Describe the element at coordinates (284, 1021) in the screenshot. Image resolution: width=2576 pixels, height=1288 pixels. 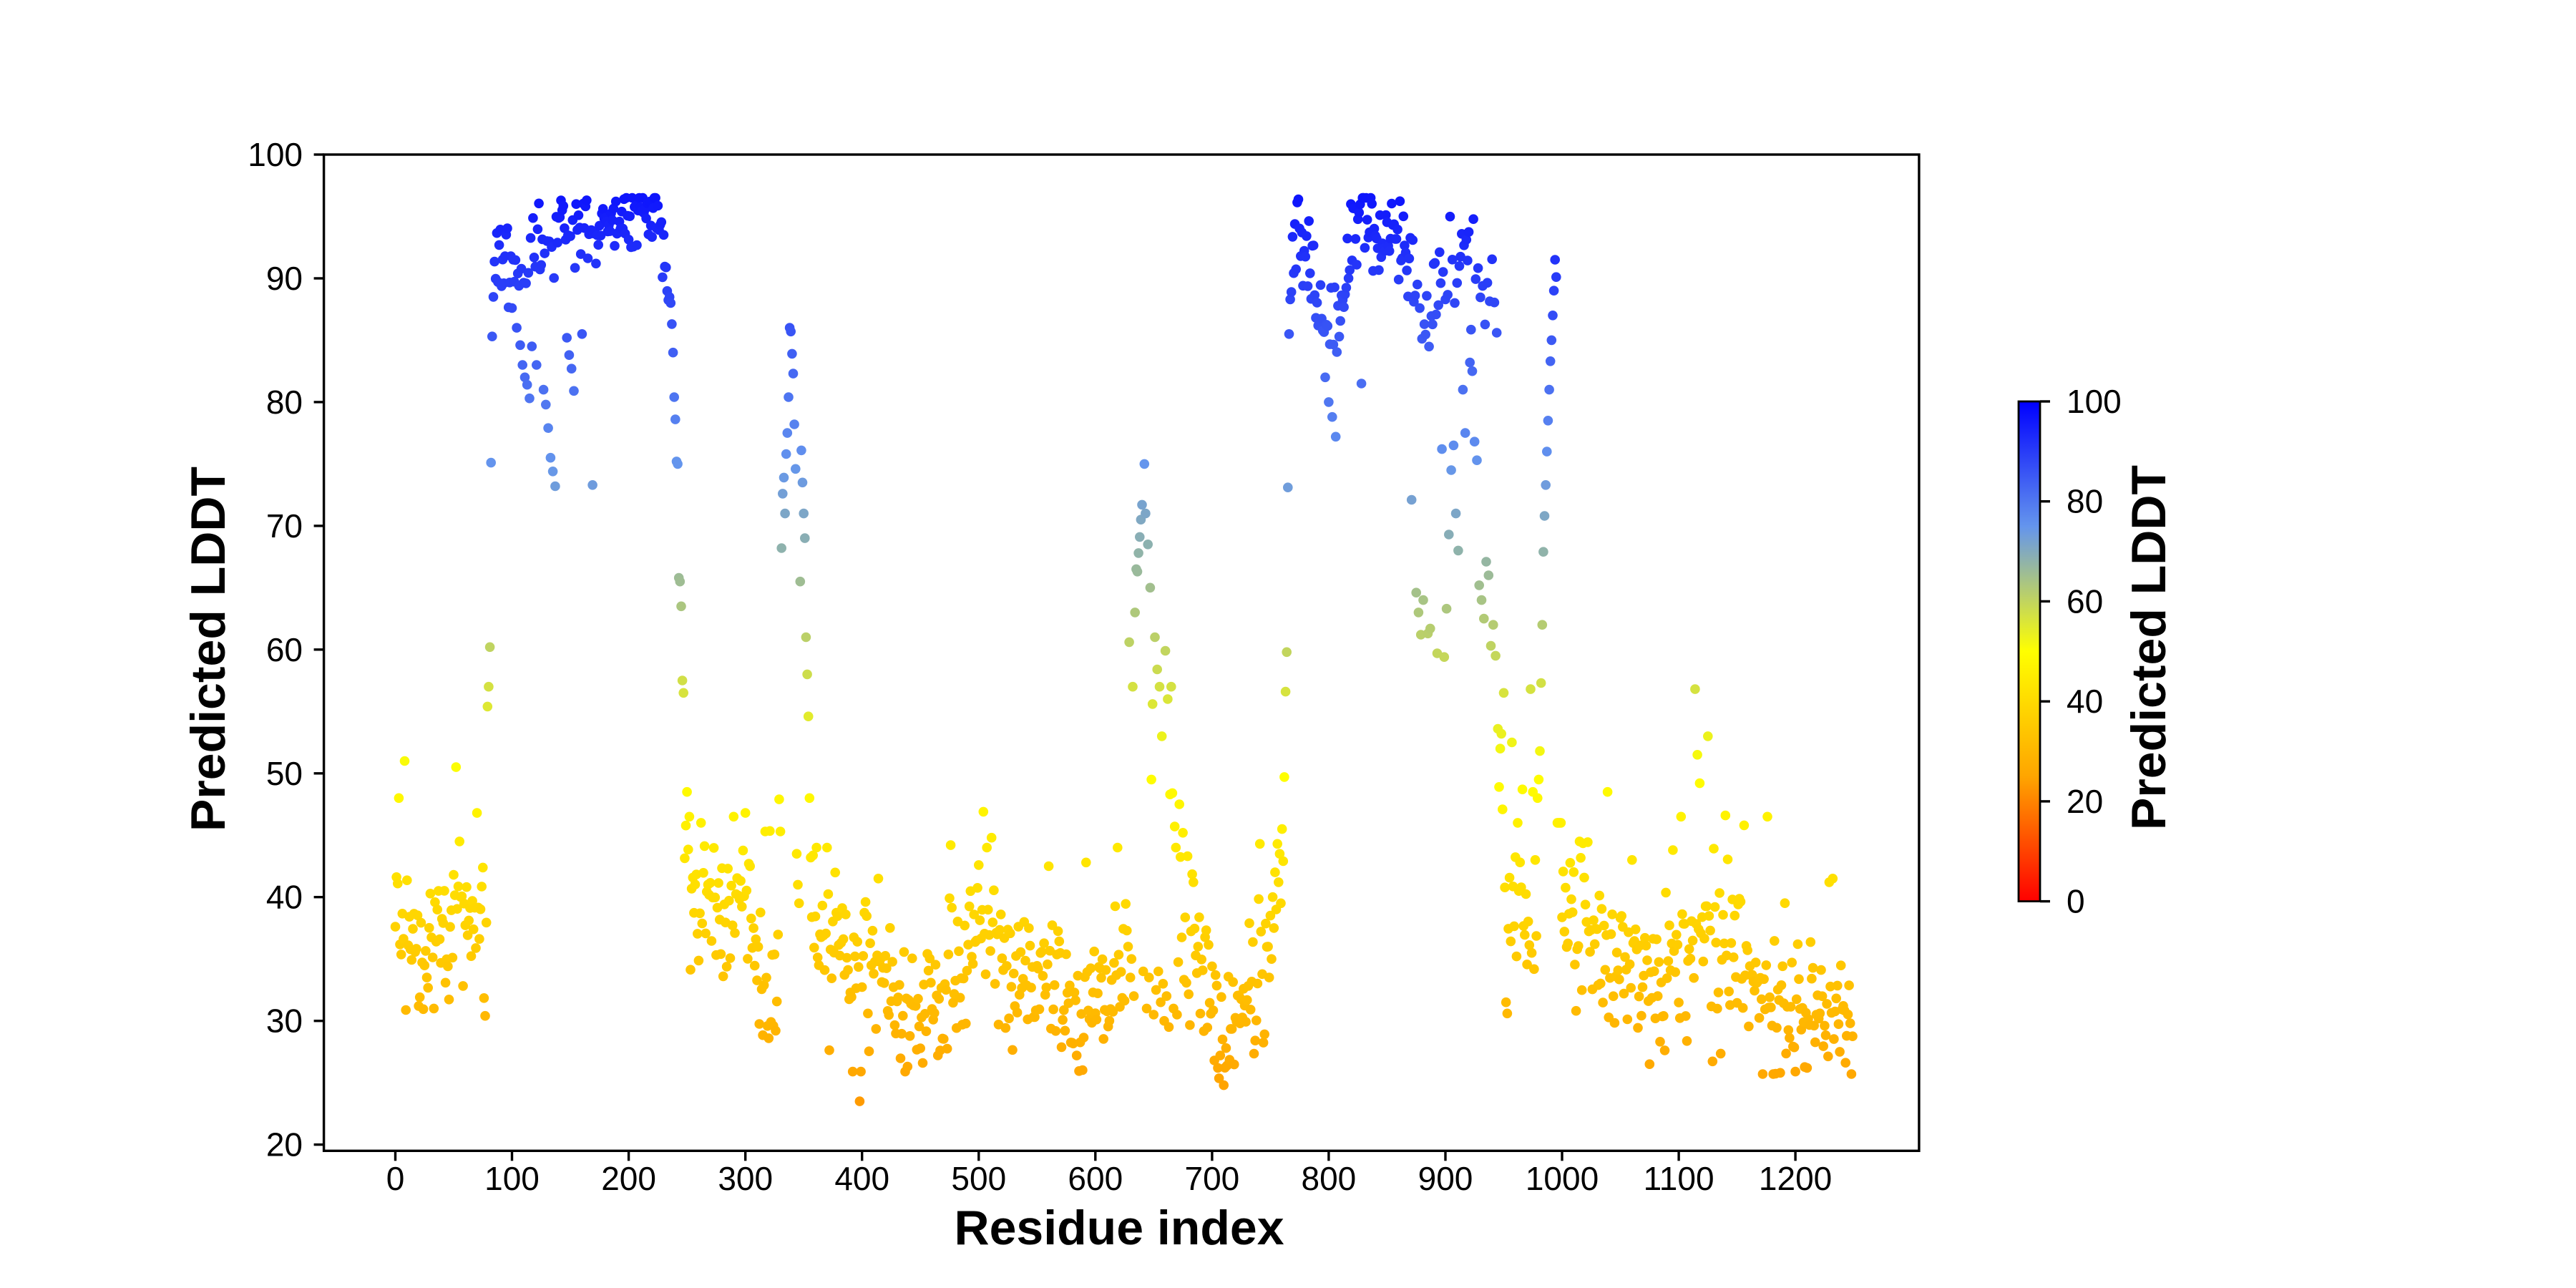
I see `svg-text: 30` at that location.